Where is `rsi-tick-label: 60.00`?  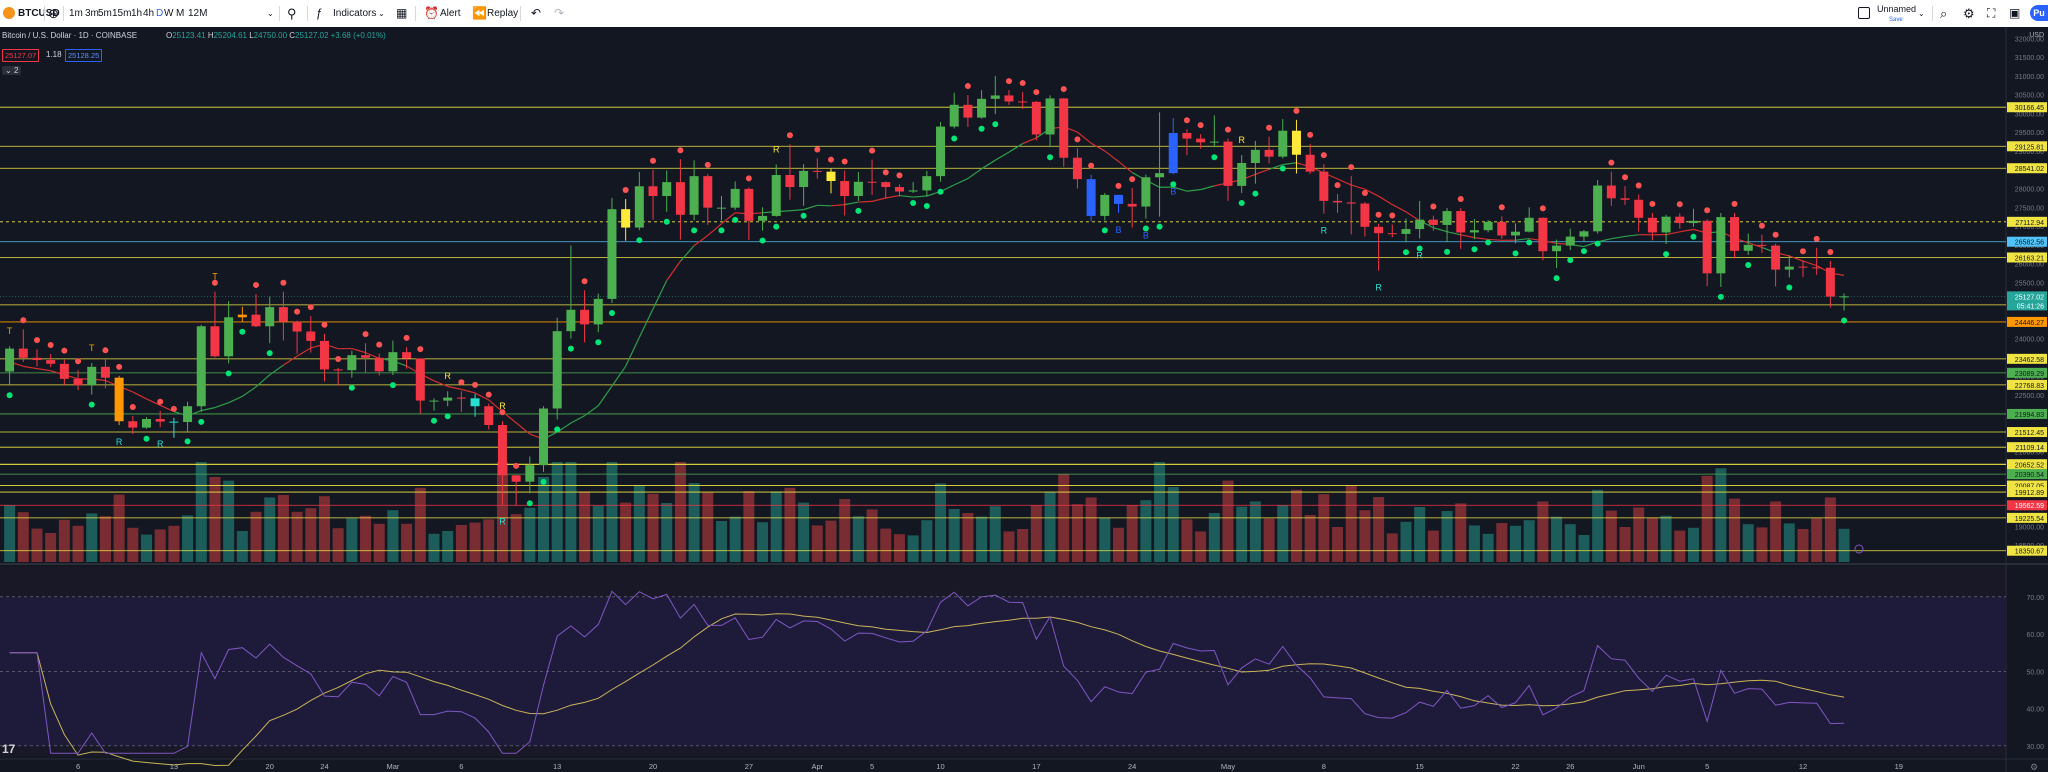
rsi-tick-label: 60.00 is located at coordinates (2035, 635).